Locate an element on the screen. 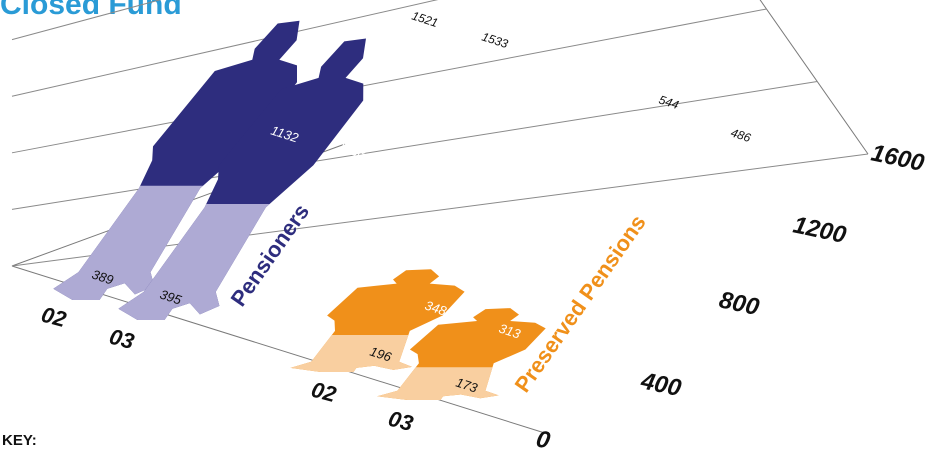 The height and width of the screenshot is (455, 945). x-tick-1-03: 03 is located at coordinates (401, 421).